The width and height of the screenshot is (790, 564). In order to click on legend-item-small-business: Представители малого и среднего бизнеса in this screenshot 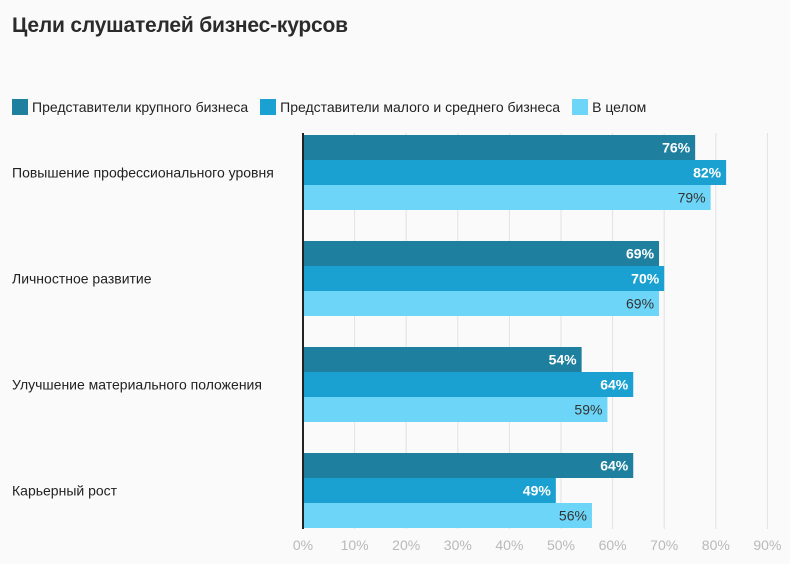, I will do `click(410, 107)`.